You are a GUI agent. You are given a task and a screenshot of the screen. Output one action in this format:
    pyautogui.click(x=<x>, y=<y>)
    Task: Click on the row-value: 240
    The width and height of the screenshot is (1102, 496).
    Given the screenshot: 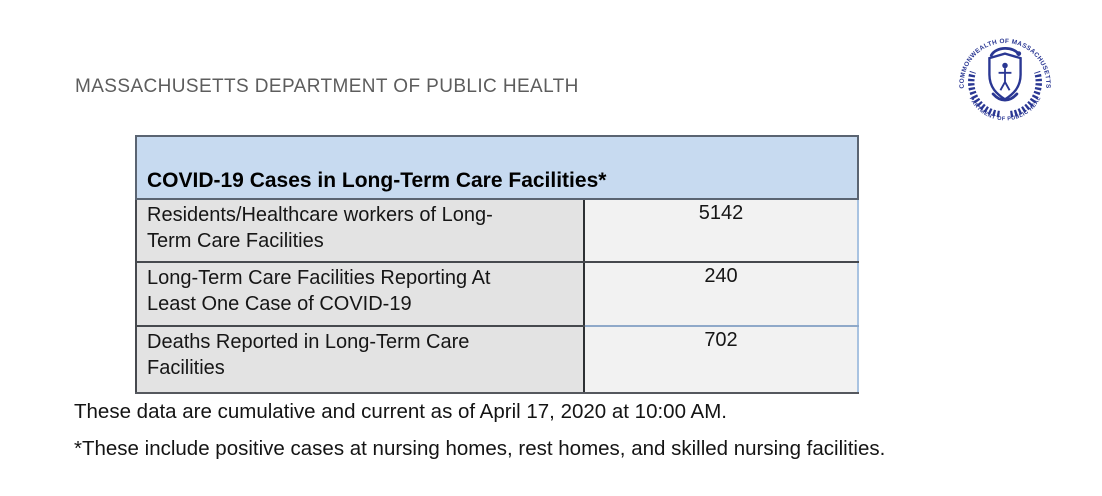 What is the action you would take?
    pyautogui.click(x=722, y=294)
    